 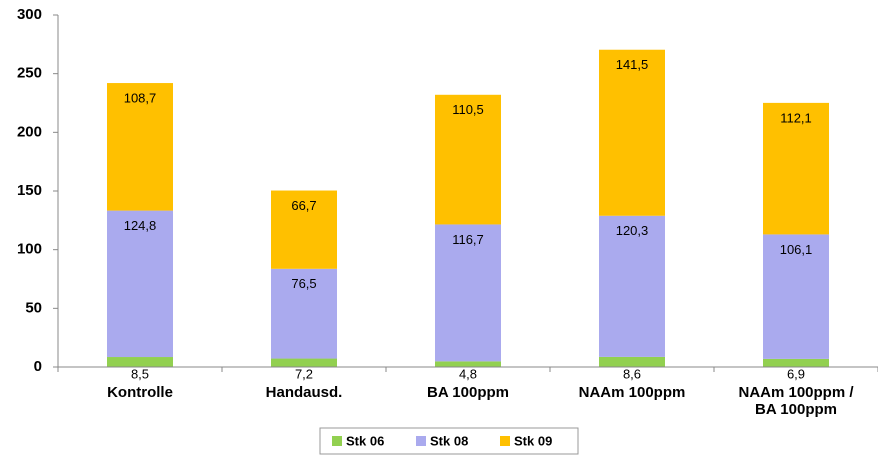 I want to click on x-tick-label: Kontrolle, so click(x=140, y=392).